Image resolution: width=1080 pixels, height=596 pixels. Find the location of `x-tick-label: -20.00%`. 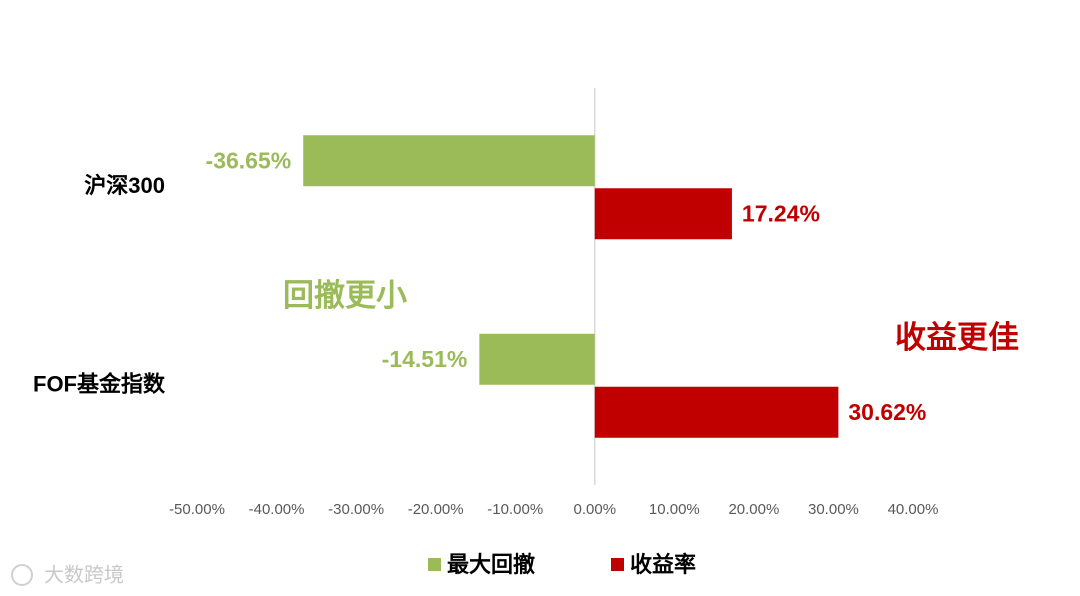

x-tick-label: -20.00% is located at coordinates (436, 509).